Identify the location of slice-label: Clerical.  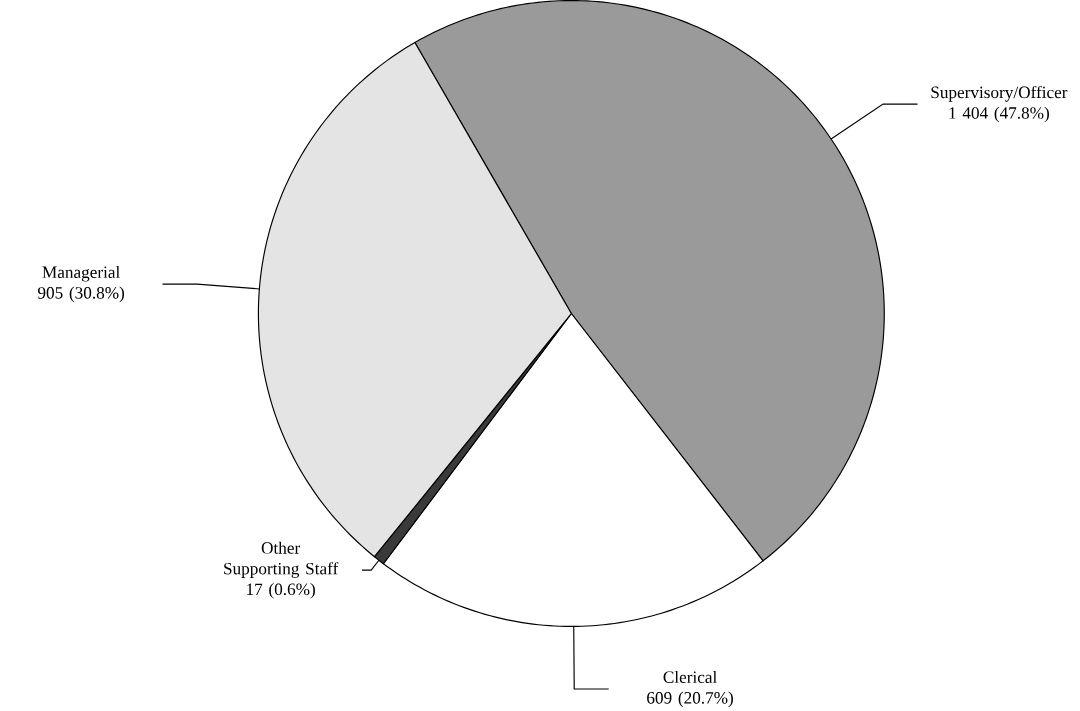
(690, 677).